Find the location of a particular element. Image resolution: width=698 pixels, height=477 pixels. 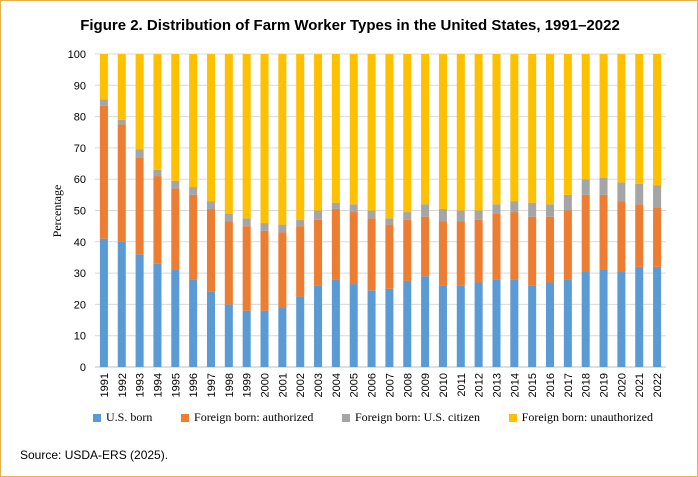

x-tick-label: 1998 is located at coordinates (230, 385).